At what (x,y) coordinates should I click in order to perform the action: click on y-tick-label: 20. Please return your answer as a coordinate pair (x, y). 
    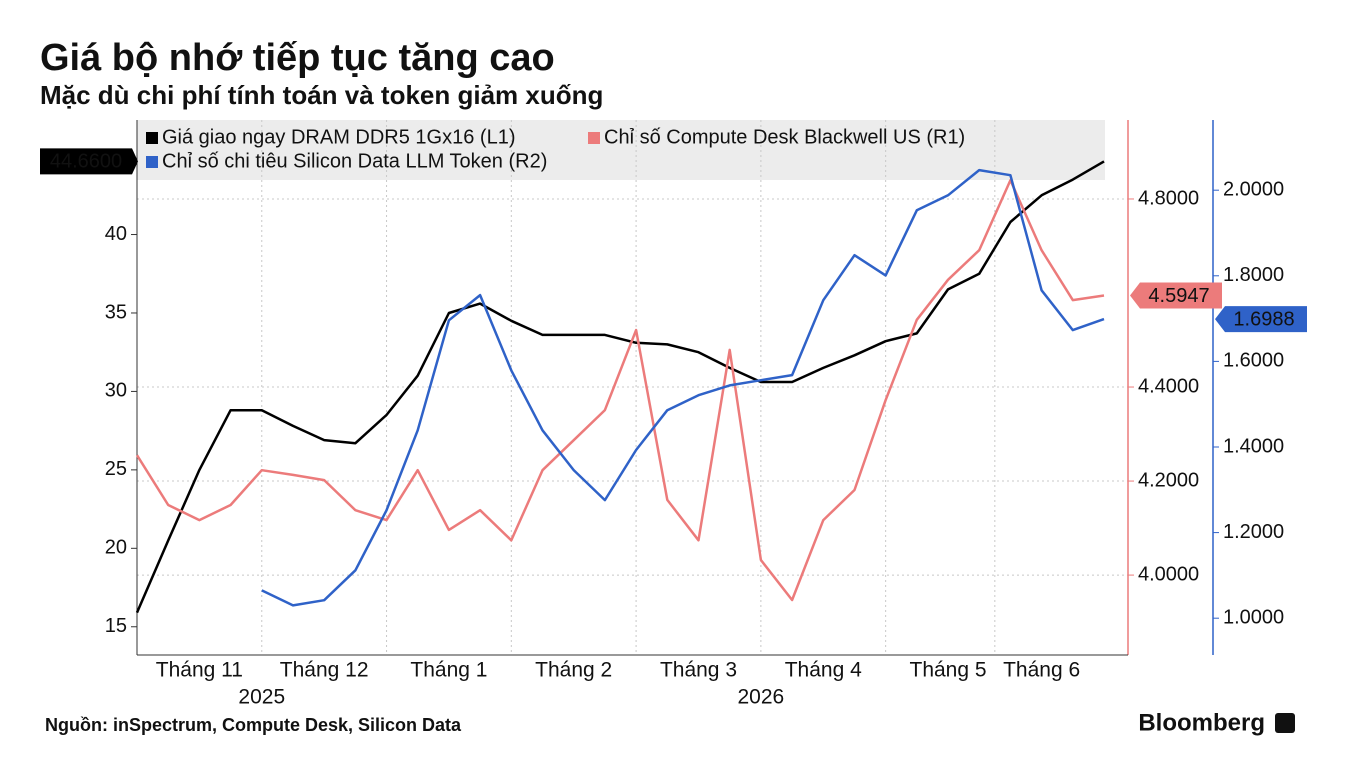
    Looking at the image, I should click on (116, 548).